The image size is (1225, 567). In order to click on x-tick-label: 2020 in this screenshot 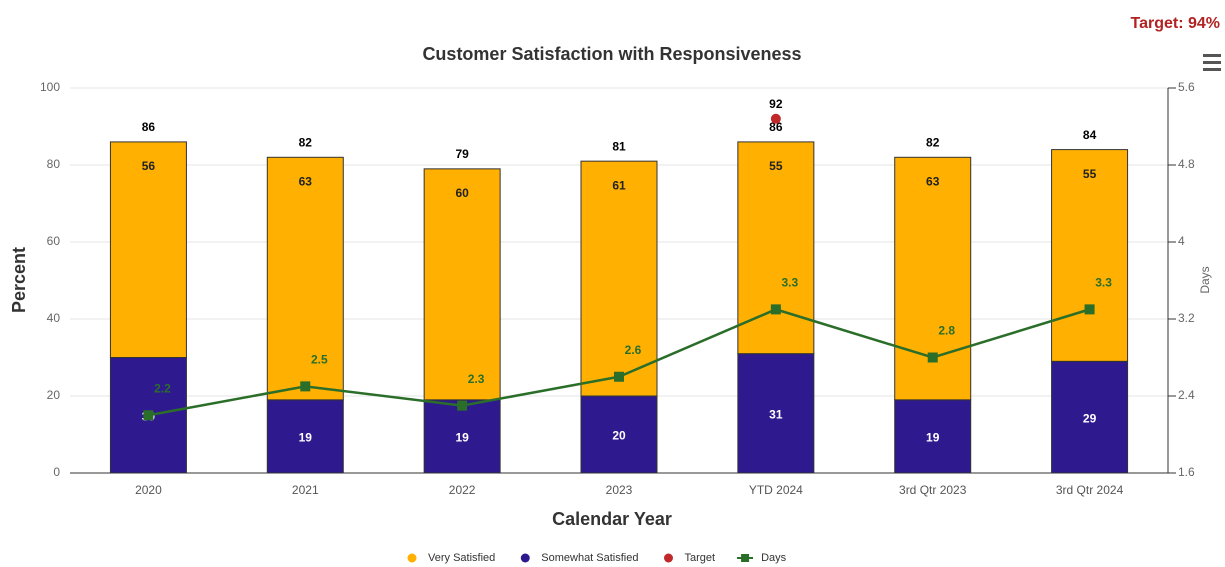, I will do `click(148, 490)`.